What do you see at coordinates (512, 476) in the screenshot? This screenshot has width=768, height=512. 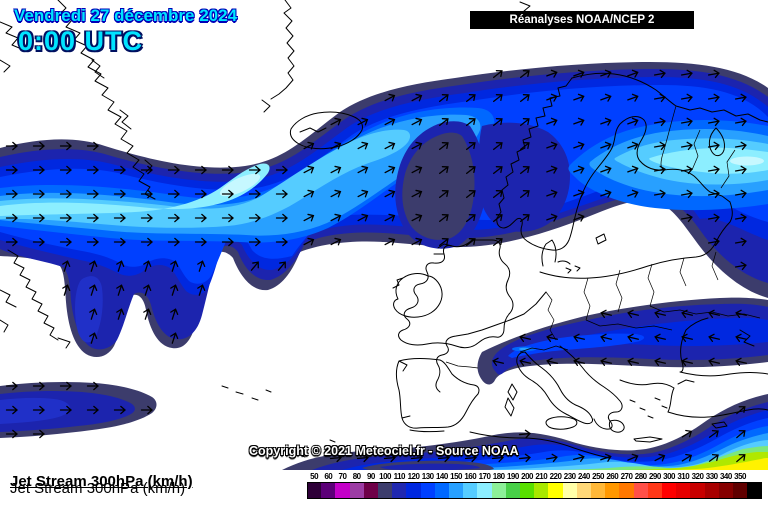 I see `scale-tick-label: 190` at bounding box center [512, 476].